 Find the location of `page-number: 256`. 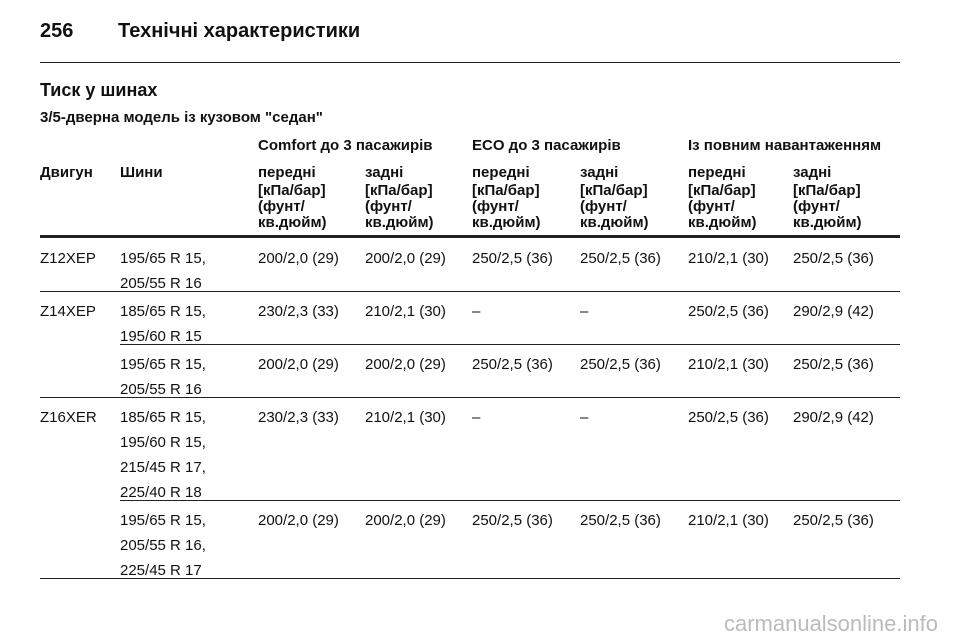

page-number: 256 is located at coordinates (57, 31).